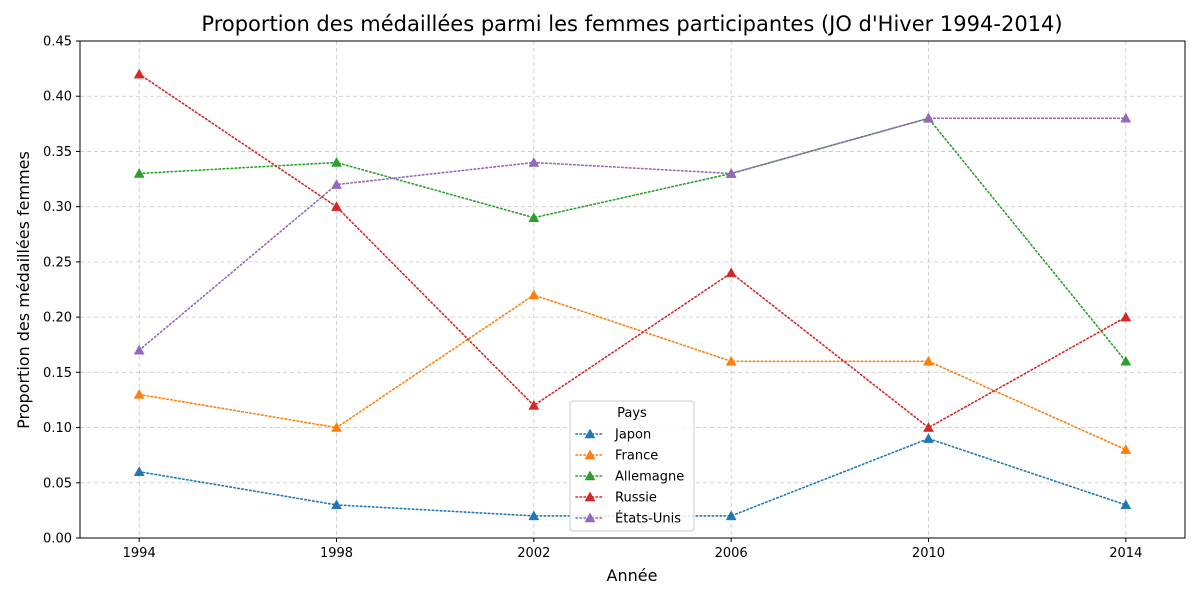  Describe the element at coordinates (57, 262) in the screenshot. I see `y-tick-label: 0.25` at that location.